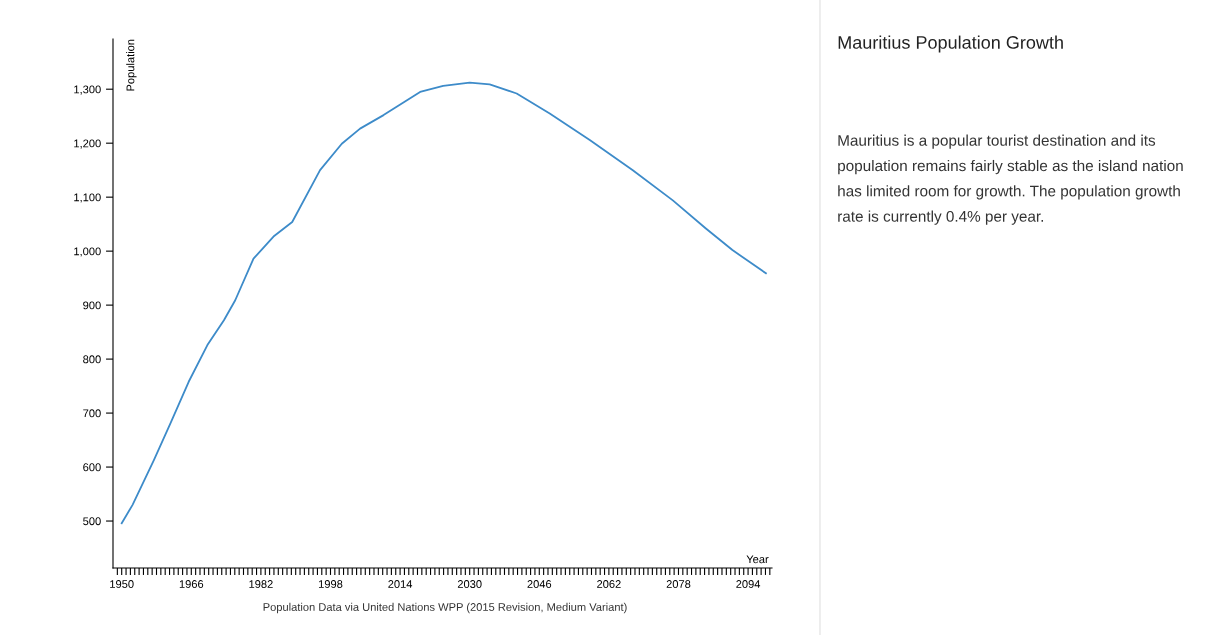 The height and width of the screenshot is (635, 1205). I want to click on y-tick-label: 500, so click(92, 521).